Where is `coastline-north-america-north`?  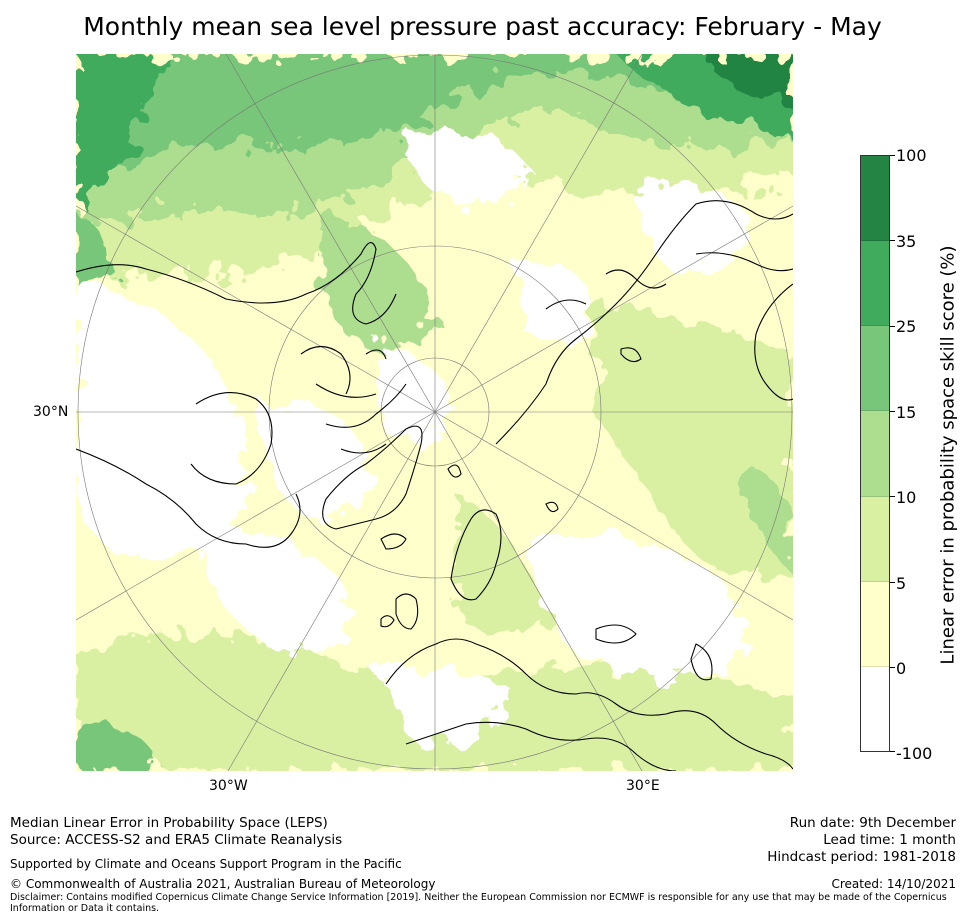 coastline-north-america-north is located at coordinates (236, 283).